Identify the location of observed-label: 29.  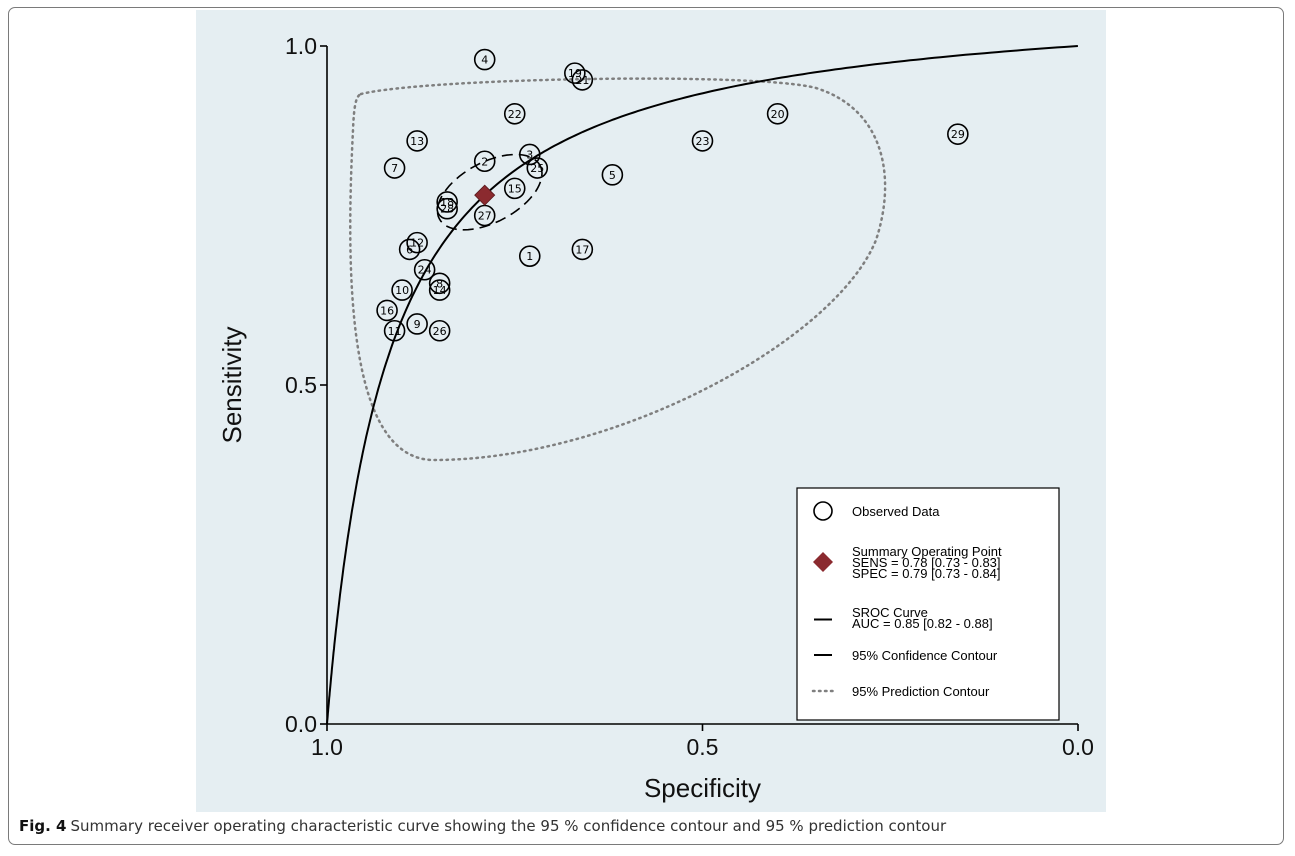
(958, 134).